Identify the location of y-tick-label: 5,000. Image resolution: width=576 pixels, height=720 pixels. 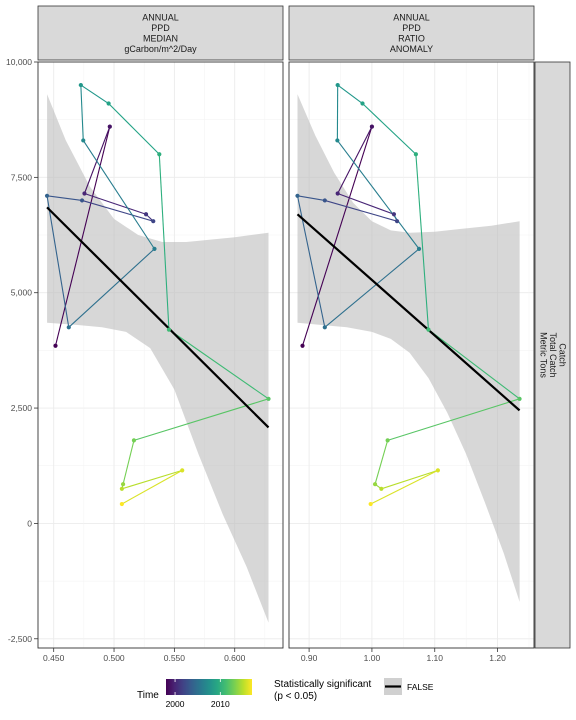
(22, 293).